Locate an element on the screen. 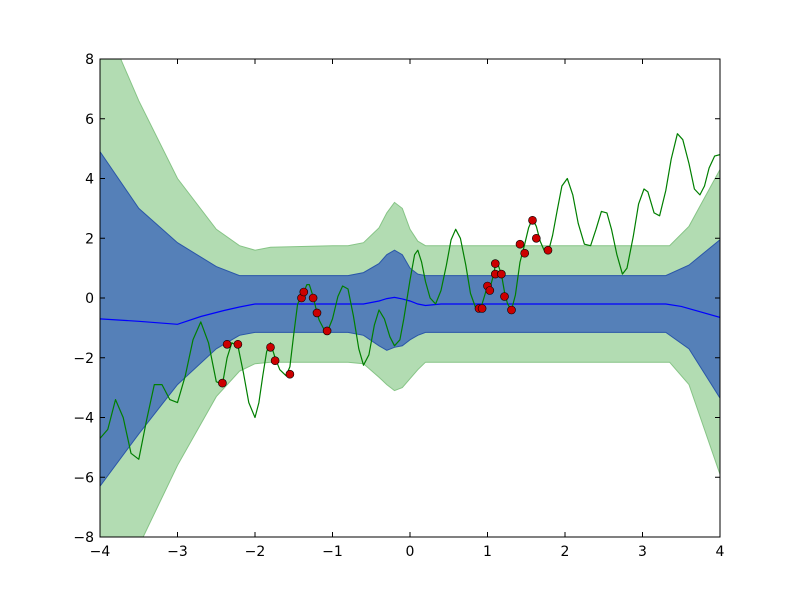  x-tick-label: 3 is located at coordinates (642, 552).